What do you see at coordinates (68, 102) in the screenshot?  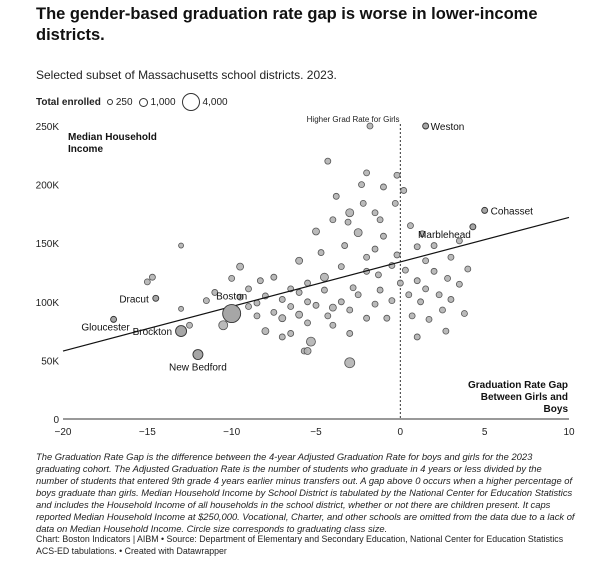 I see `legend-title: Total enrolled` at bounding box center [68, 102].